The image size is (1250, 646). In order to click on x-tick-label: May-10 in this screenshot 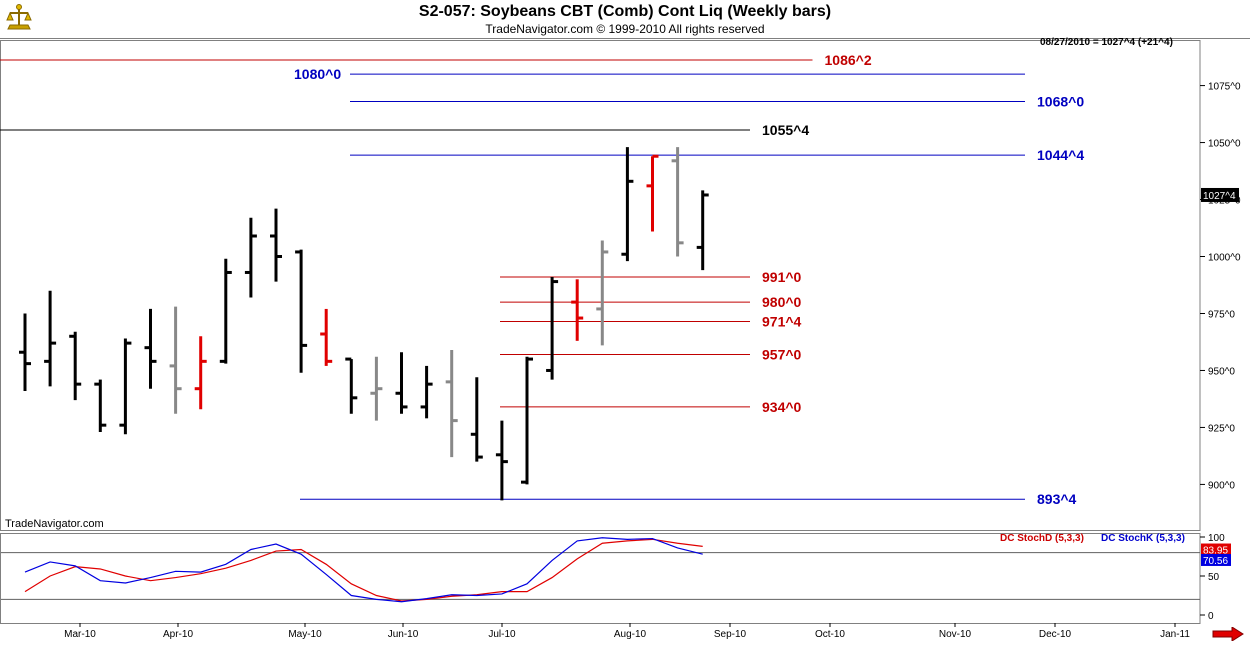, I will do `click(305, 634)`.